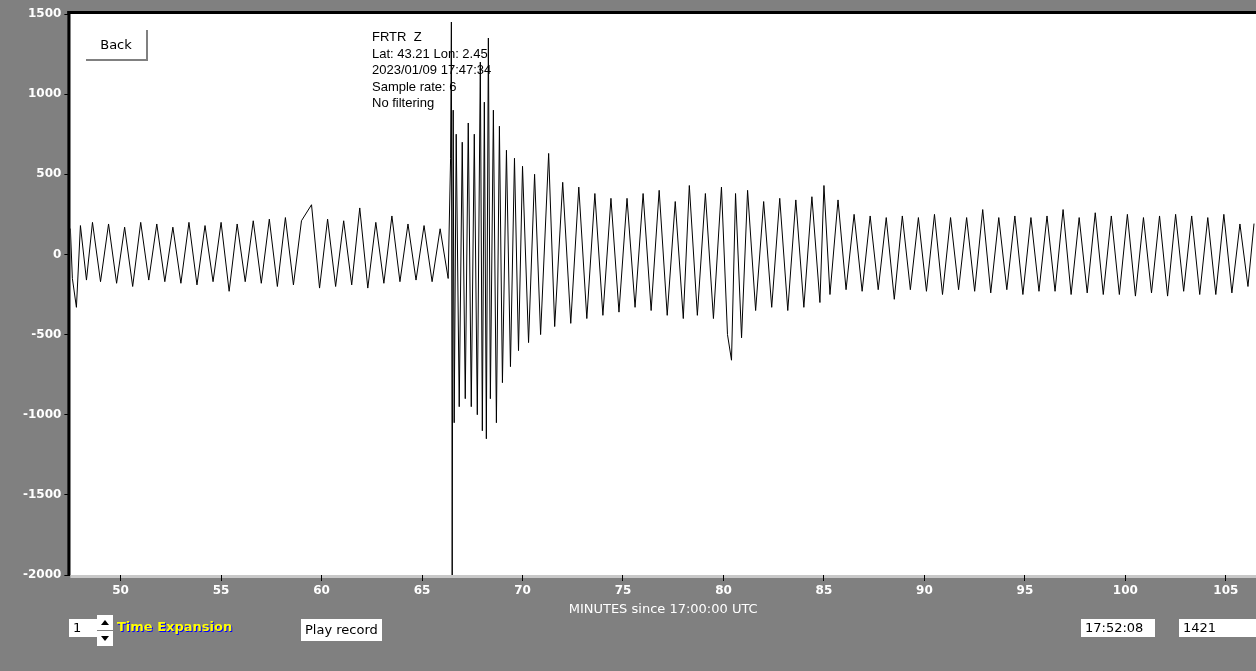  I want to click on y-tick-label: 1500, so click(44, 13).